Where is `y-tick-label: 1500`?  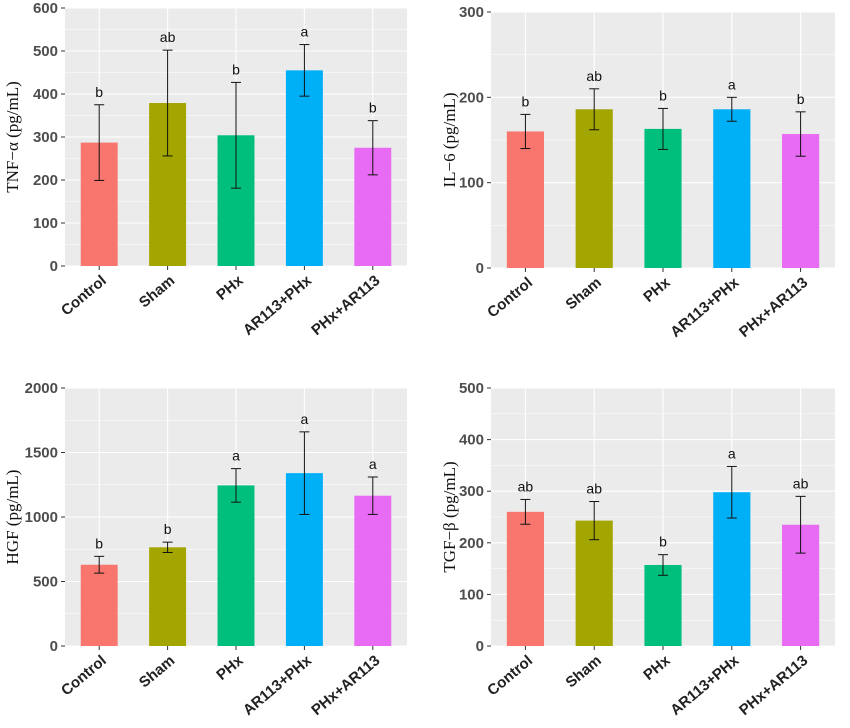
y-tick-label: 1500 is located at coordinates (41, 453).